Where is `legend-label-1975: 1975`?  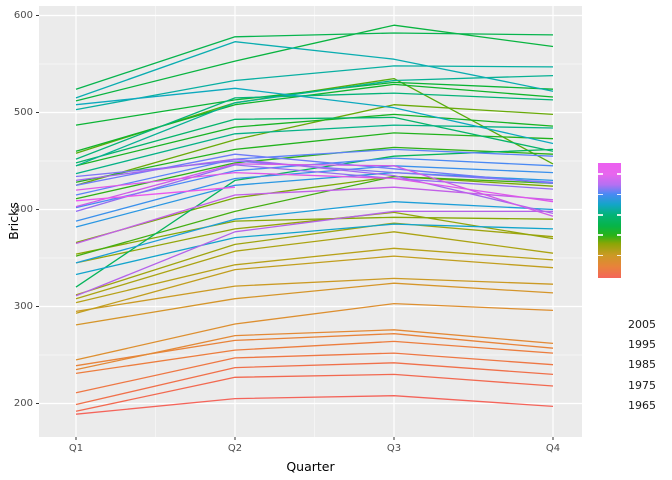 legend-label-1975: 1975 is located at coordinates (642, 385).